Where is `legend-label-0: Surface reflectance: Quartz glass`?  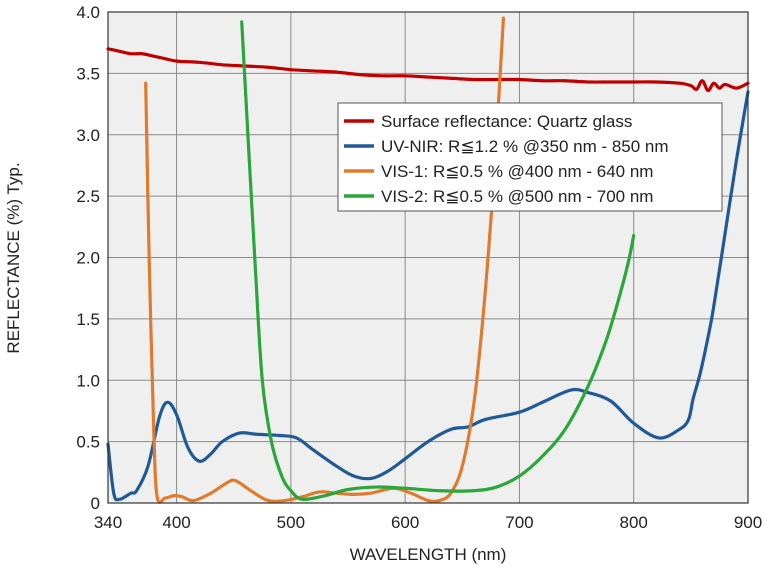 legend-label-0: Surface reflectance: Quartz glass is located at coordinates (506, 121).